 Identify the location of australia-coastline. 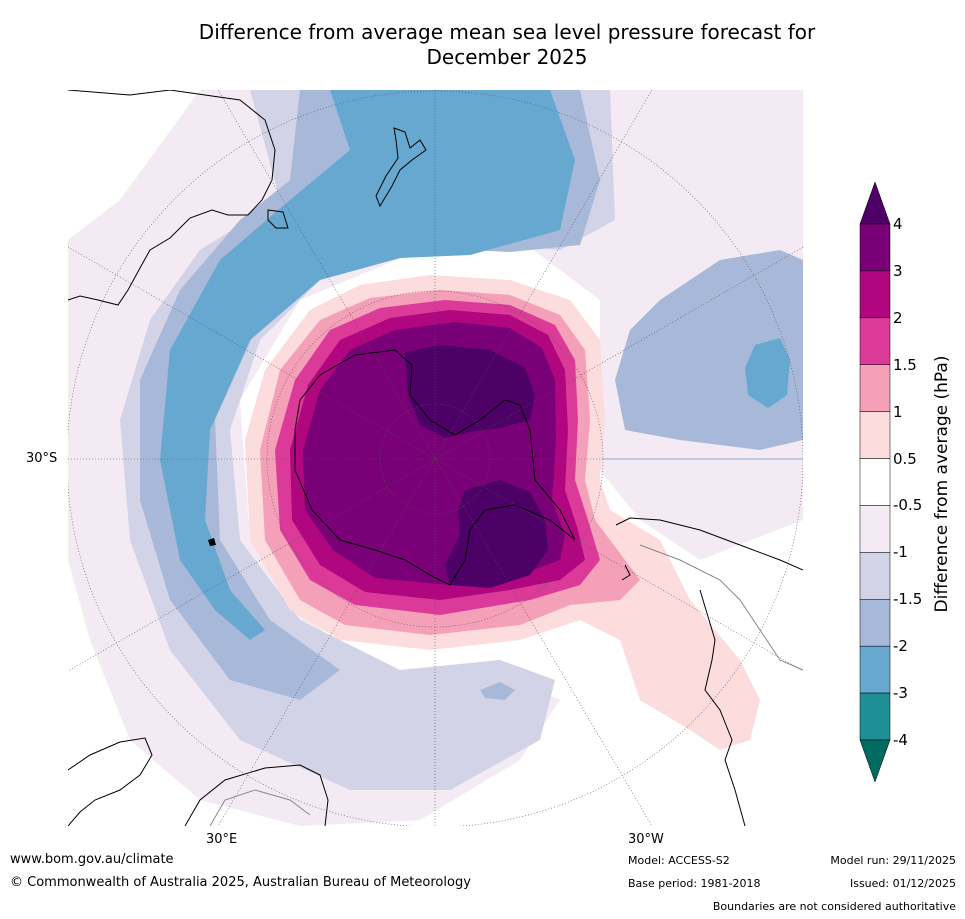
(172, 198).